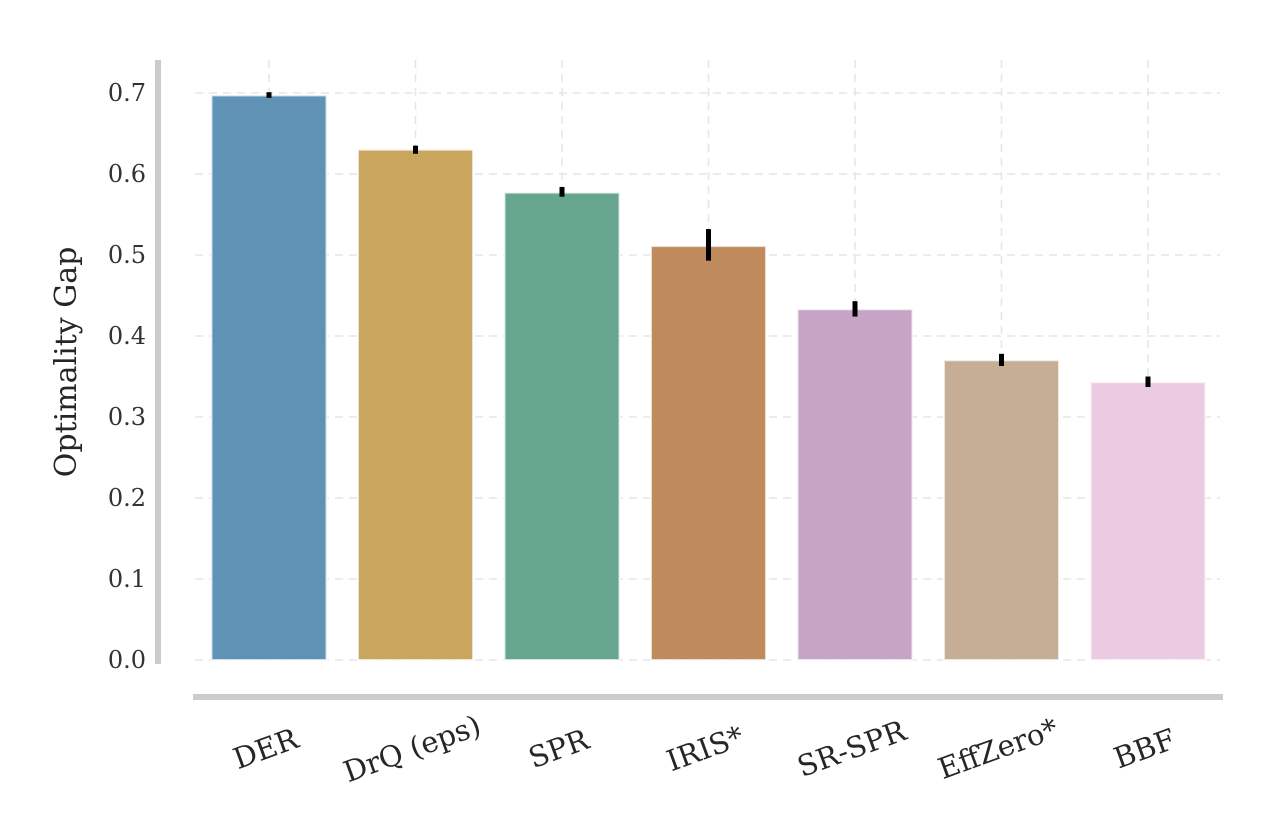 The image size is (1270, 818). I want to click on y-tick-label: 0.6, so click(127, 174).